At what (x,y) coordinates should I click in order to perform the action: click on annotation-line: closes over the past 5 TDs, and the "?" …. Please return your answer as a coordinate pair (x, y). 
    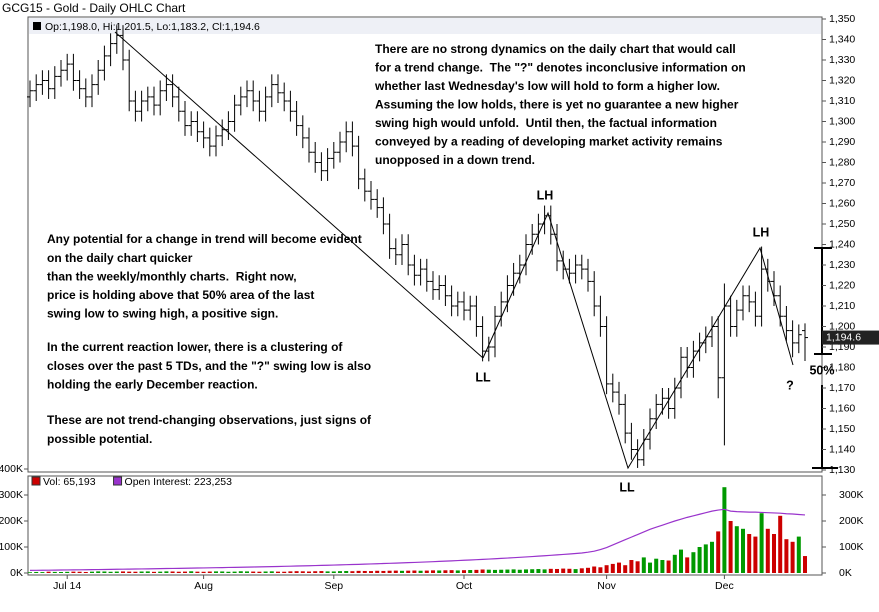
    Looking at the image, I should click on (209, 366).